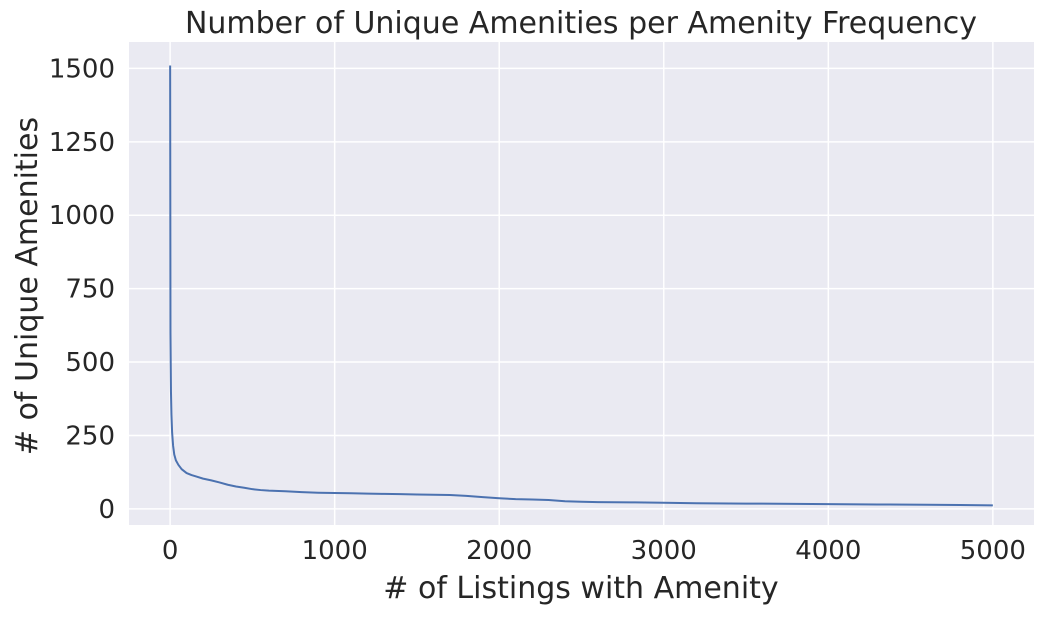  What do you see at coordinates (335, 551) in the screenshot?
I see `x-tick-label: 1000` at bounding box center [335, 551].